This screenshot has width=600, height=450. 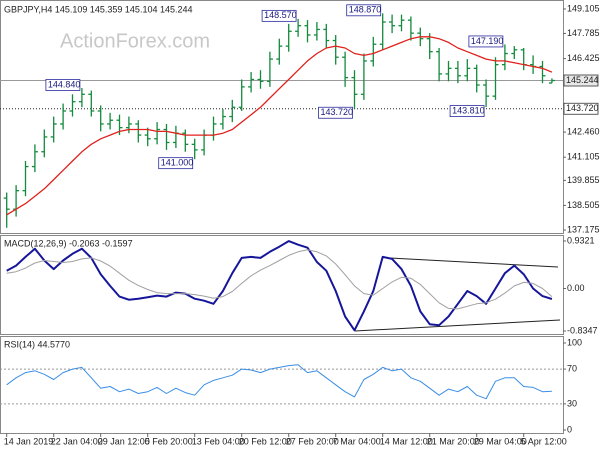 I want to click on x-tick-label: 14 Mar 12:00, so click(x=406, y=441).